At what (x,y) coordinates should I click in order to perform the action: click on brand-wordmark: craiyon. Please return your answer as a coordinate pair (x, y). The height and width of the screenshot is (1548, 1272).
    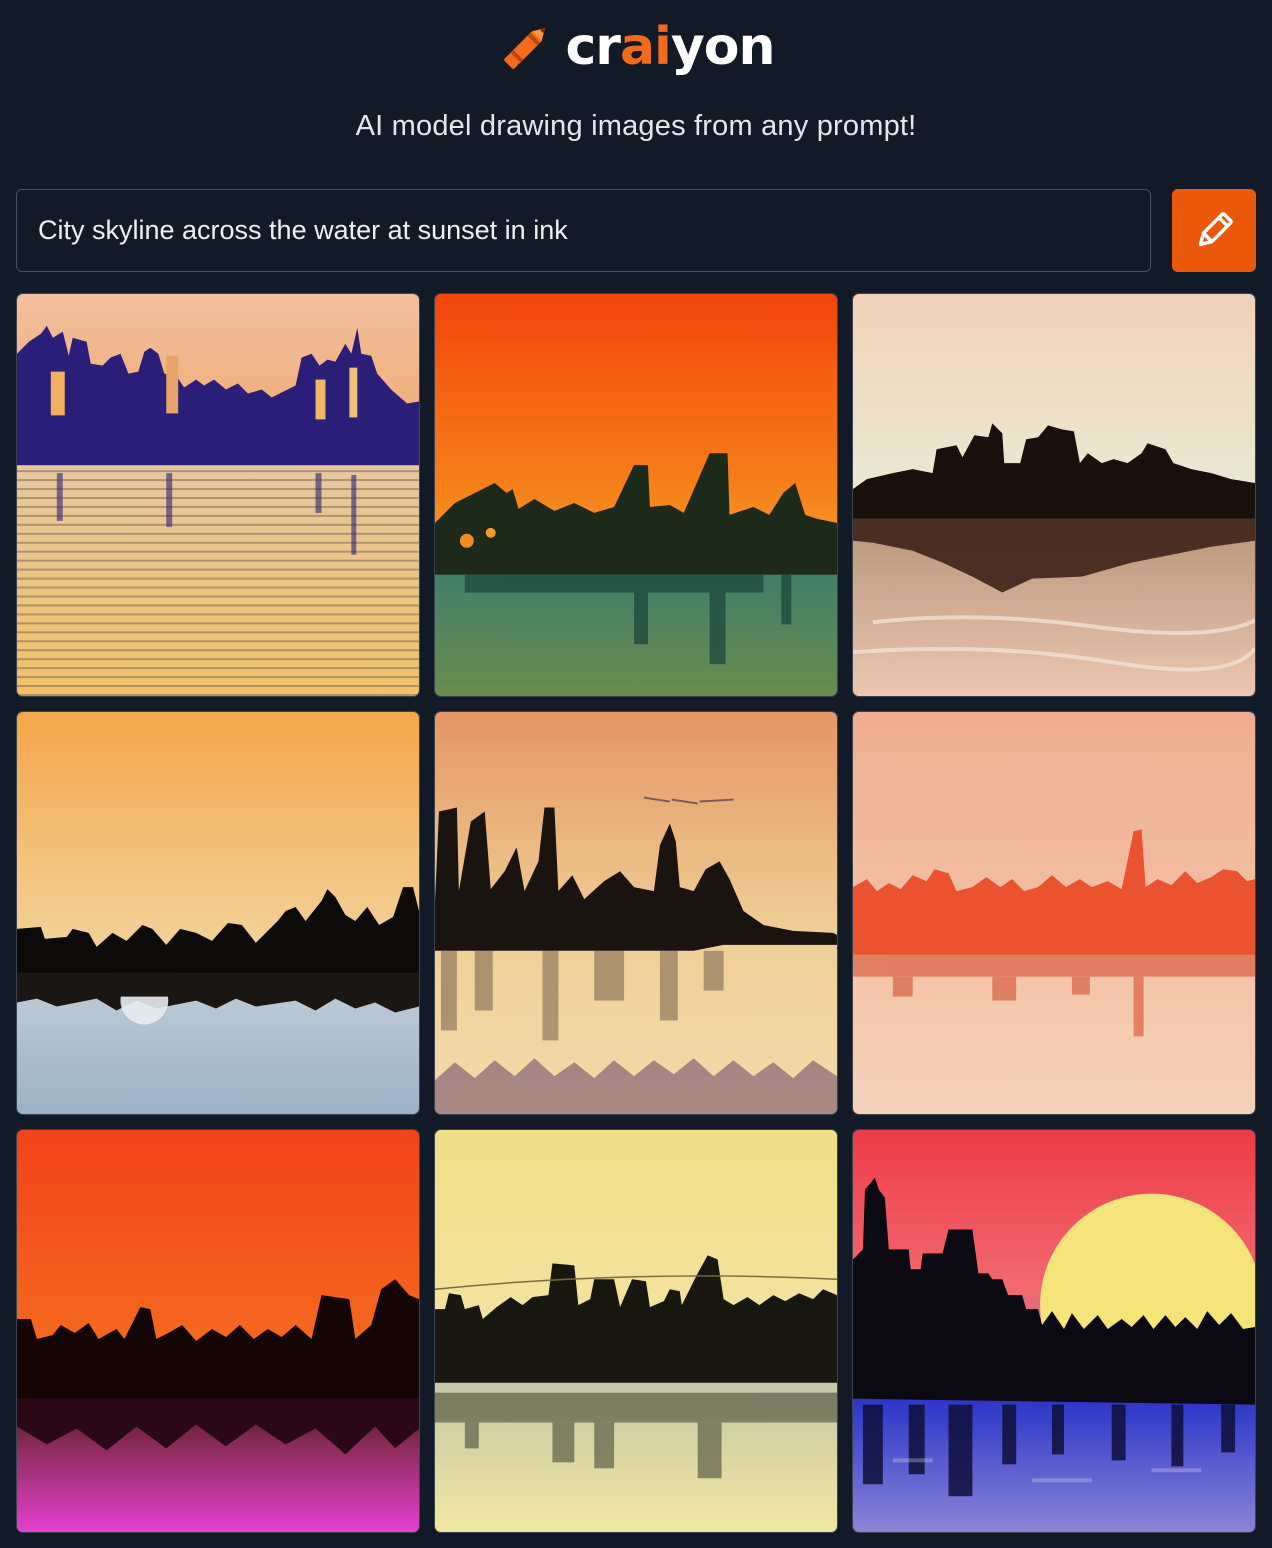
    Looking at the image, I should click on (670, 47).